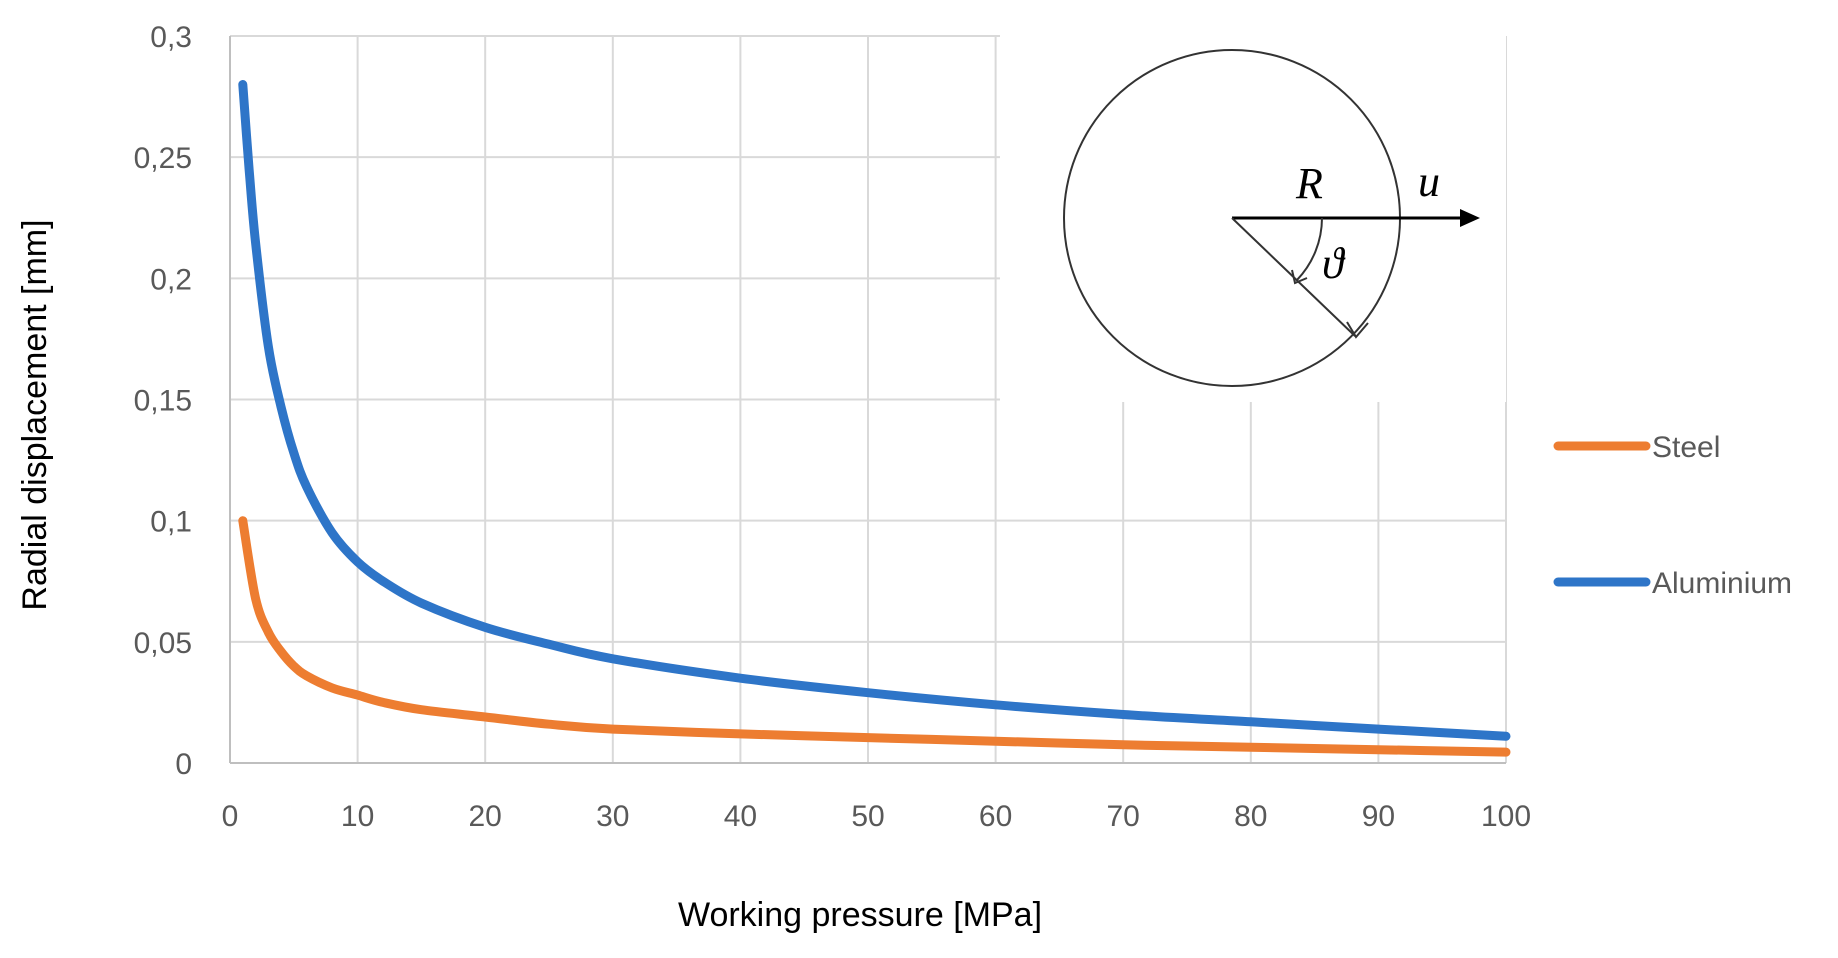  I want to click on x-tick-label-3: 30, so click(612, 816).